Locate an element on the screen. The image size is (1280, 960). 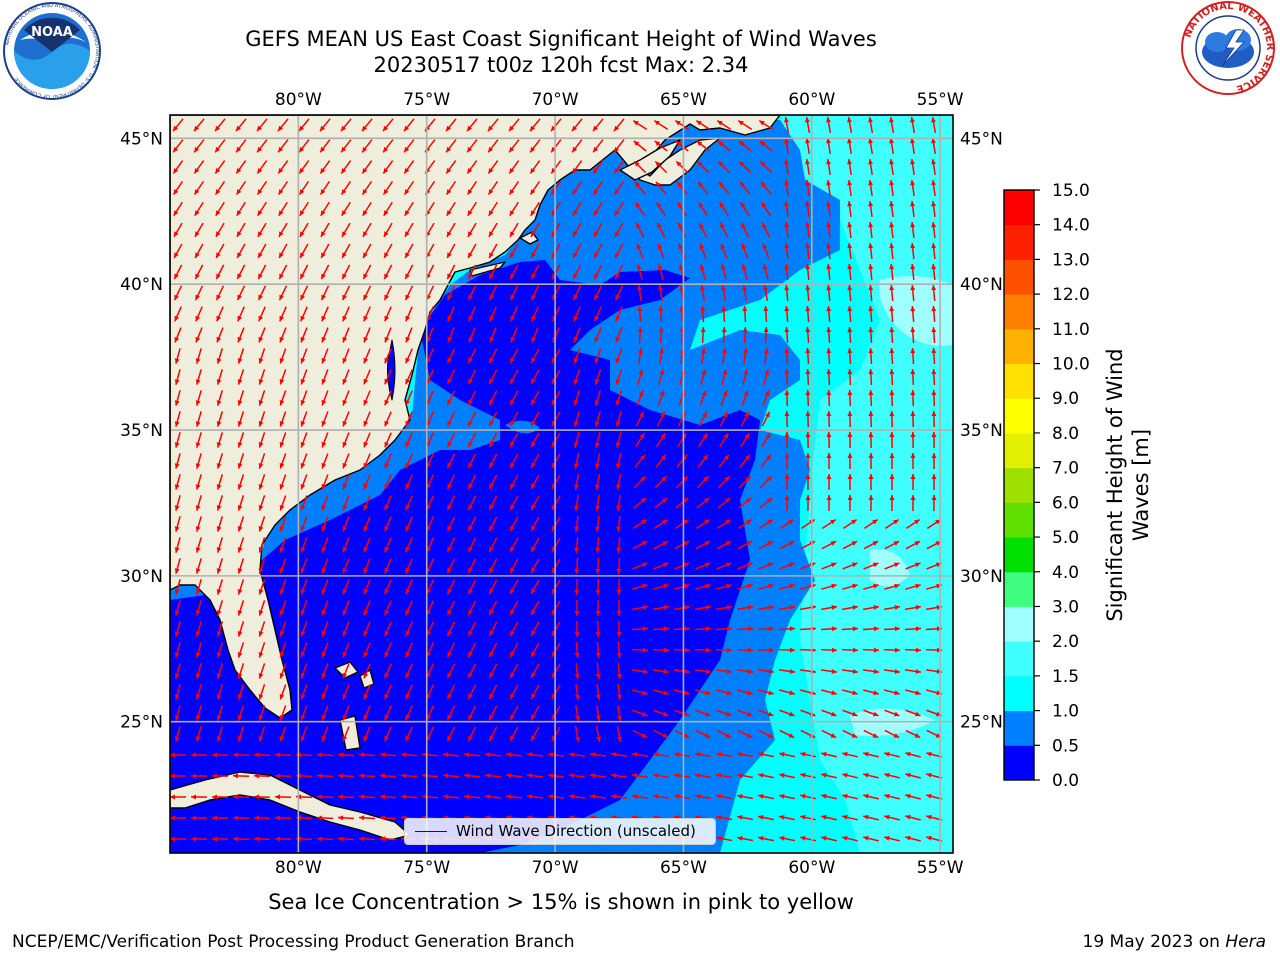
colorbar-tick-label: 8.0 is located at coordinates (1065, 434).